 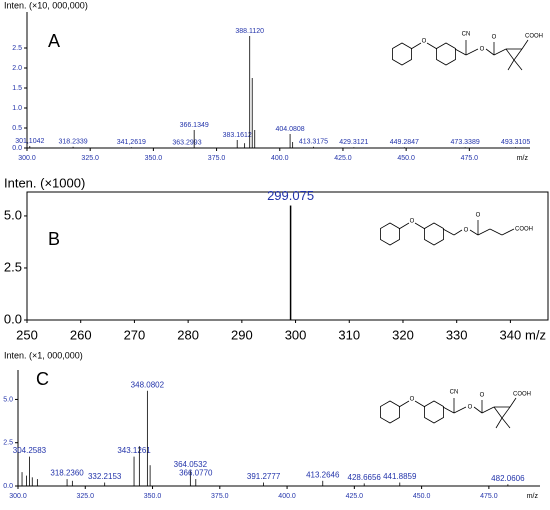 I want to click on x-tick-label: 300, so click(x=296, y=334).